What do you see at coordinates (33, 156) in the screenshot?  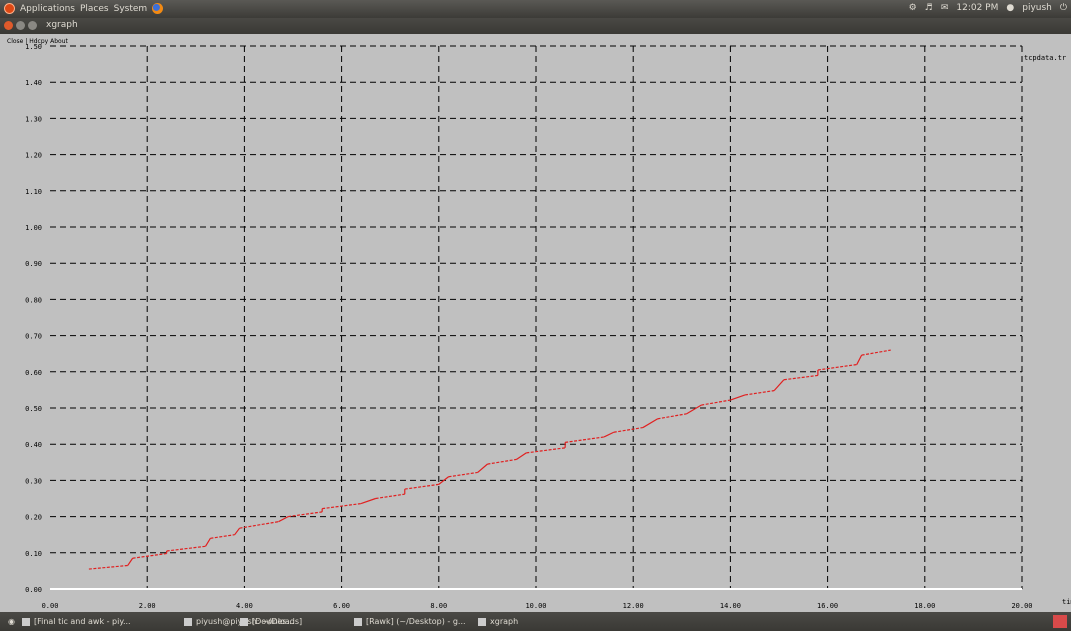 I see `y-tick-label: 1.20` at bounding box center [33, 156].